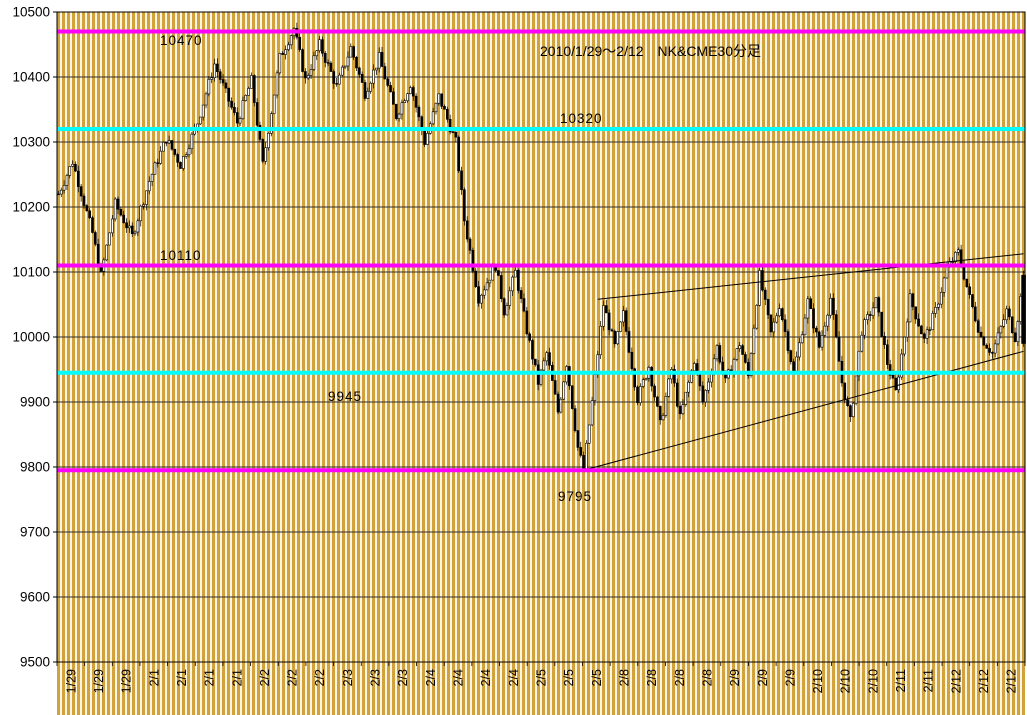  What do you see at coordinates (35, 597) in the screenshot?
I see `y-axis-label: 9600` at bounding box center [35, 597].